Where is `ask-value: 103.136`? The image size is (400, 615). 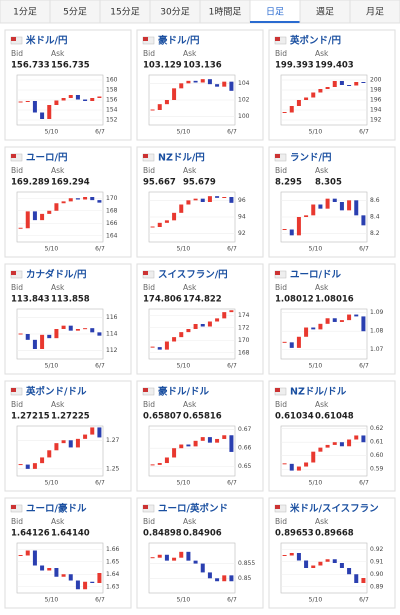
ask-value: 103.136 is located at coordinates (202, 66).